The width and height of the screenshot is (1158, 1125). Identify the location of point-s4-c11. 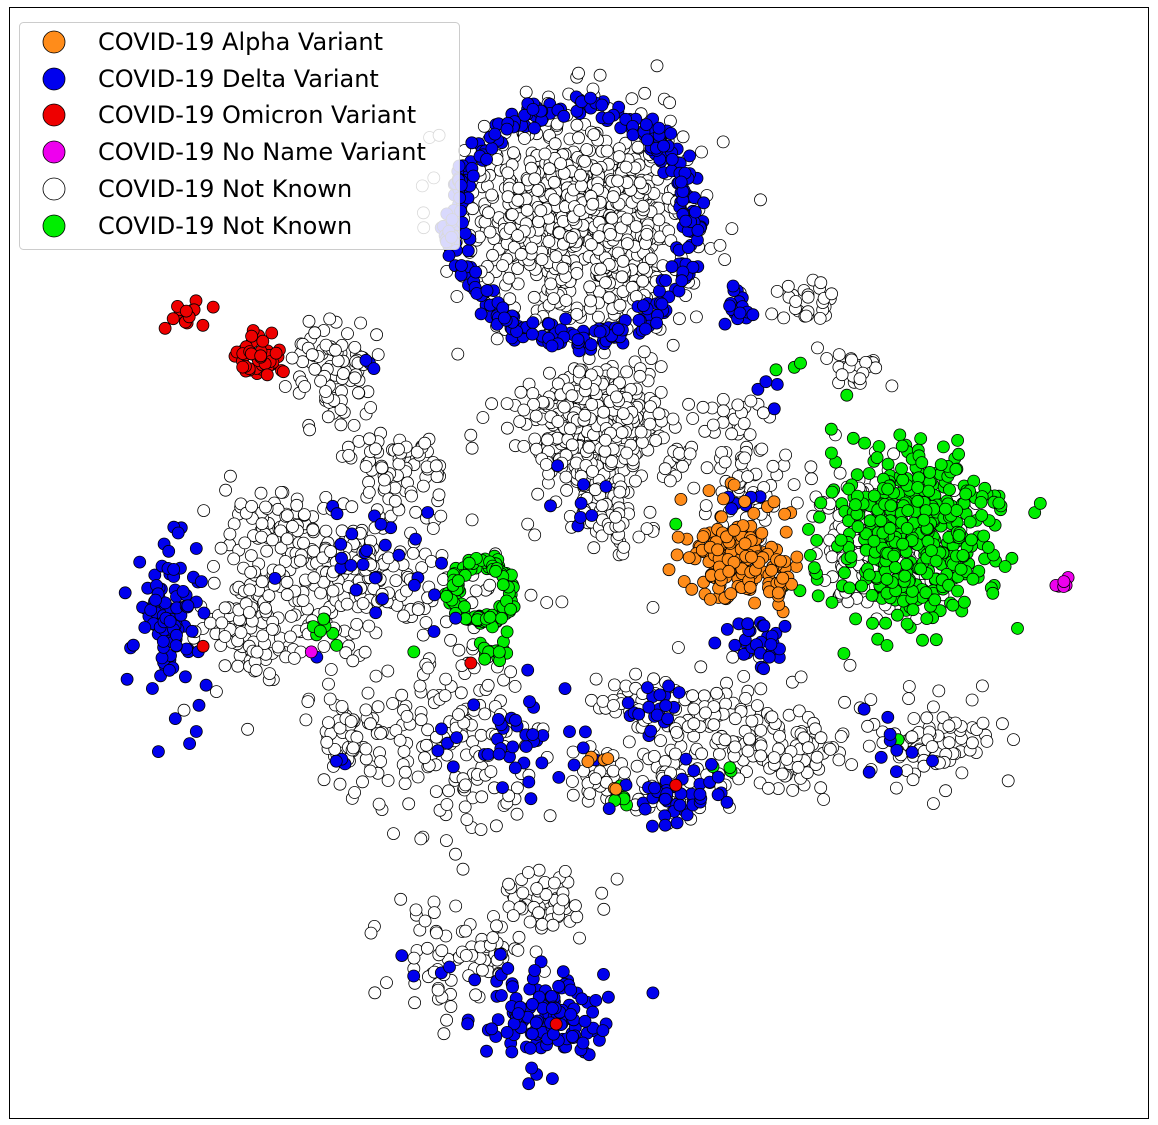
(596, 679).